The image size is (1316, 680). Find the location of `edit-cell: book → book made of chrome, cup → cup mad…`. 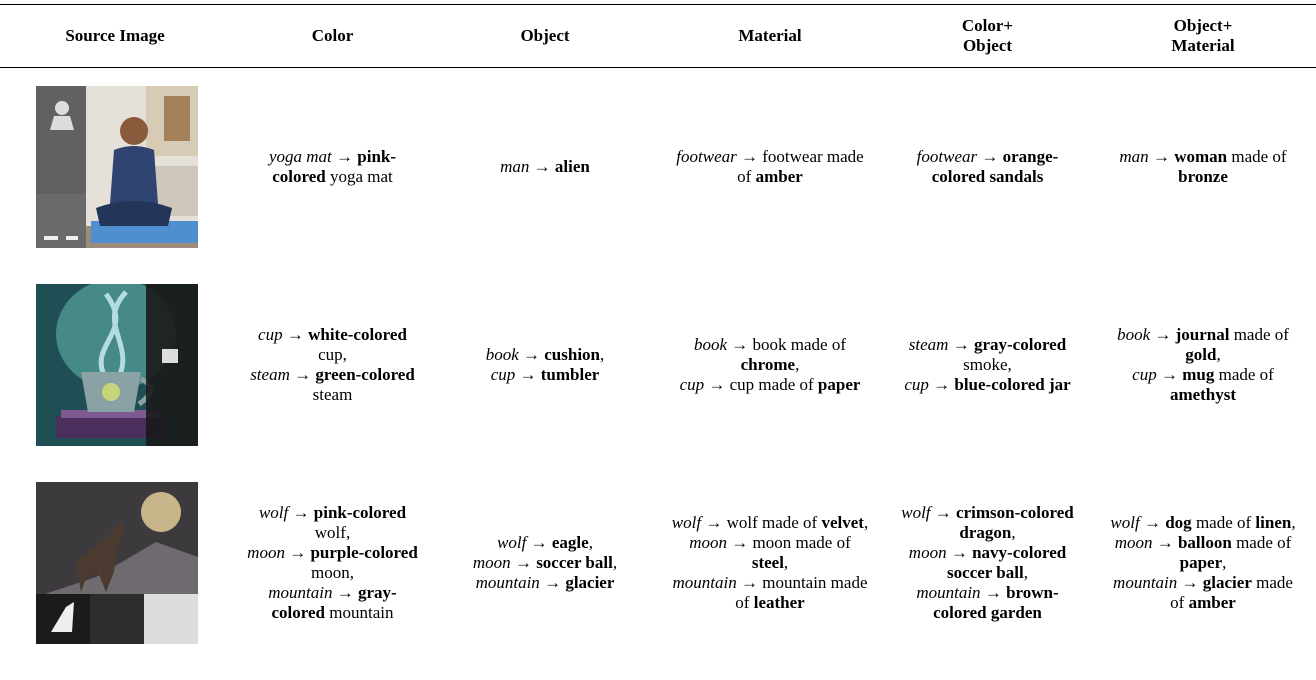

edit-cell: book → book made of chrome, cup → cup mad… is located at coordinates (770, 365).